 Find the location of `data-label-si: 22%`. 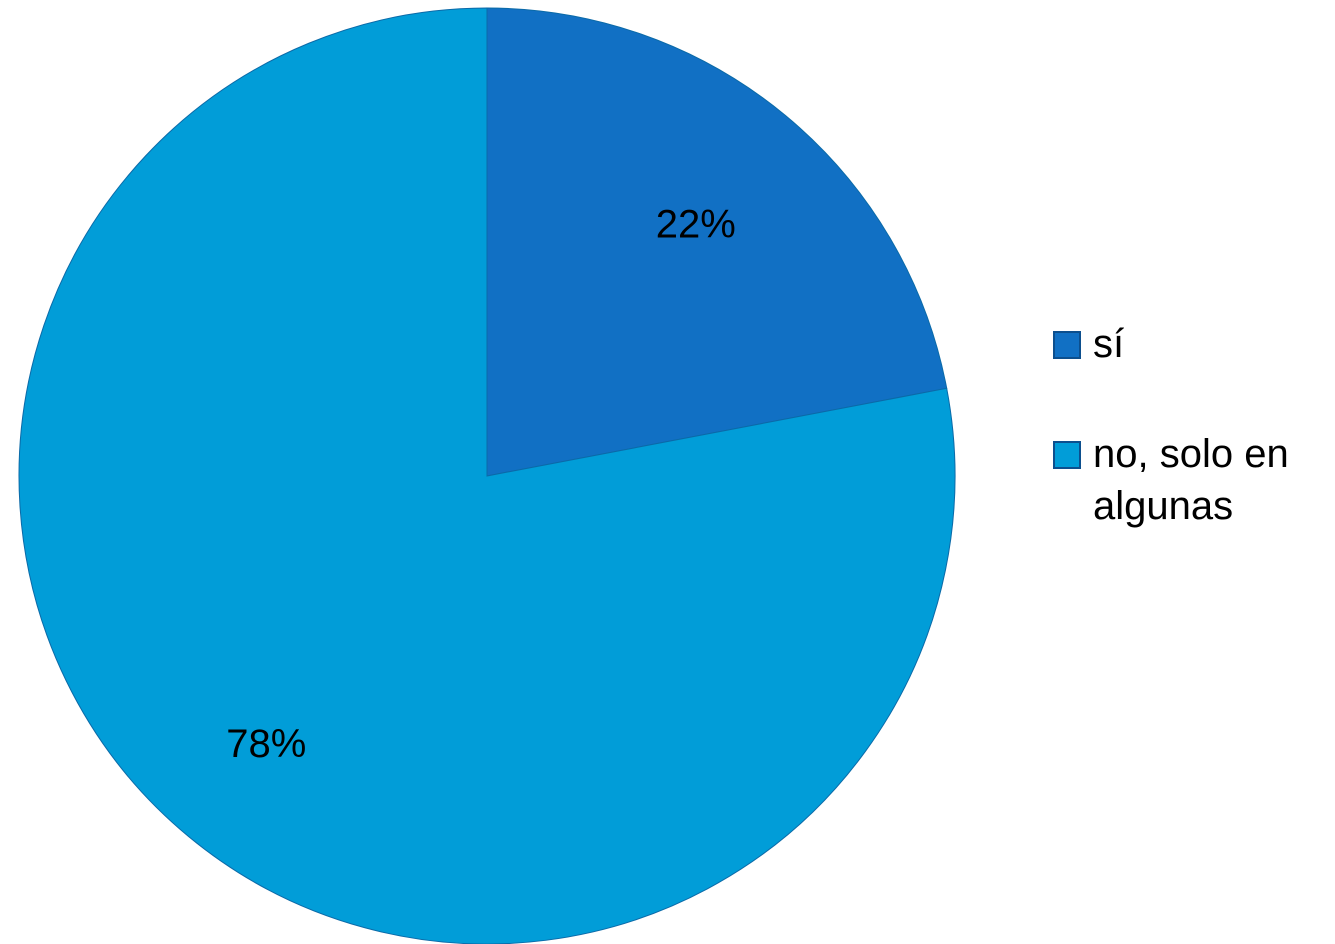

data-label-si: 22% is located at coordinates (696, 225).